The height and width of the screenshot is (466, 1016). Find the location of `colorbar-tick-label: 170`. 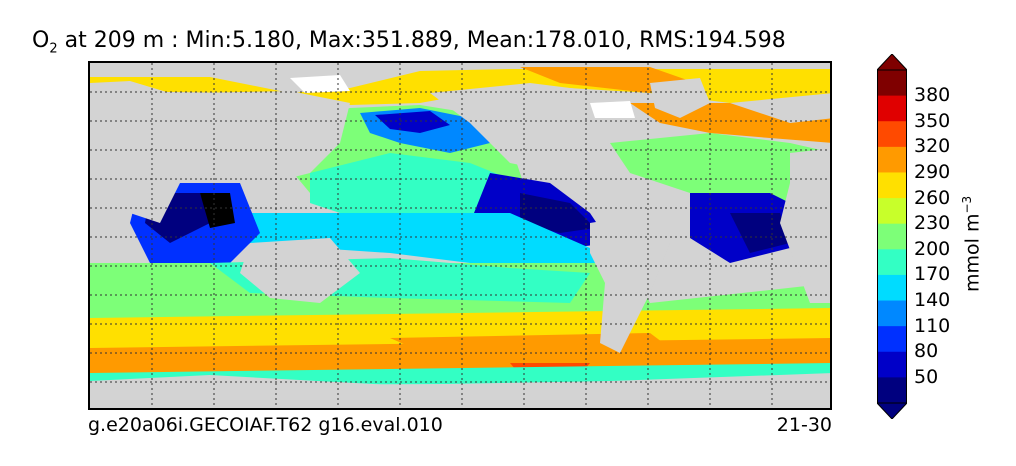

colorbar-tick-label: 170 is located at coordinates (932, 274).